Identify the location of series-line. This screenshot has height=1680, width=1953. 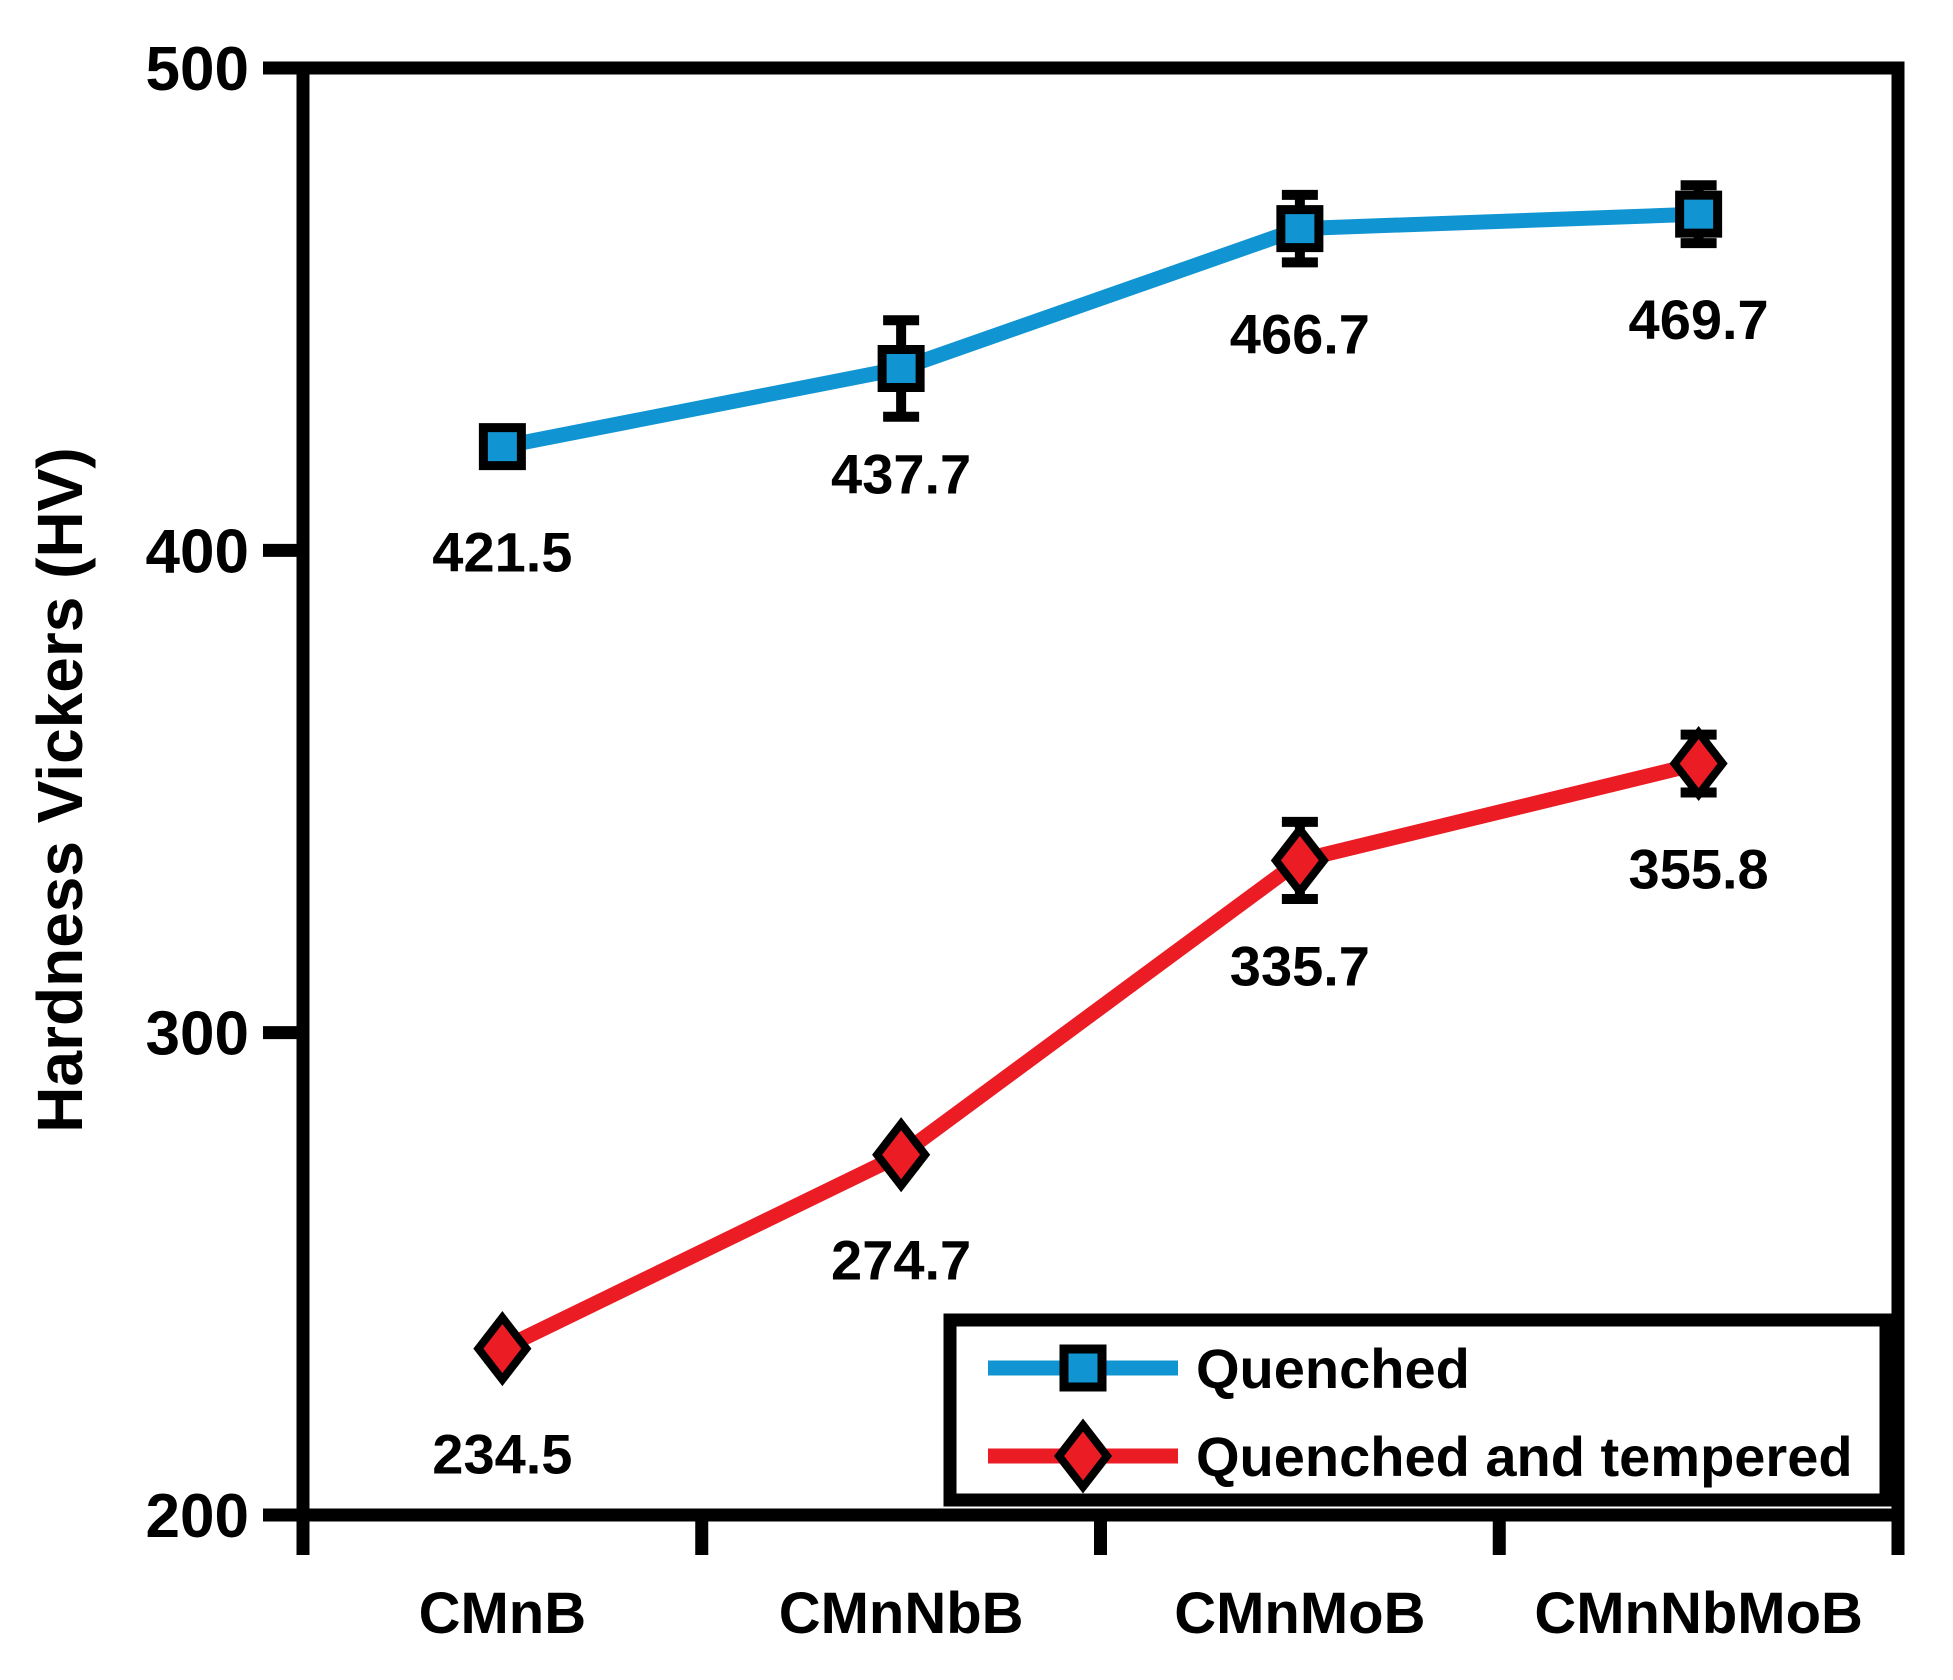
(1100, 330).